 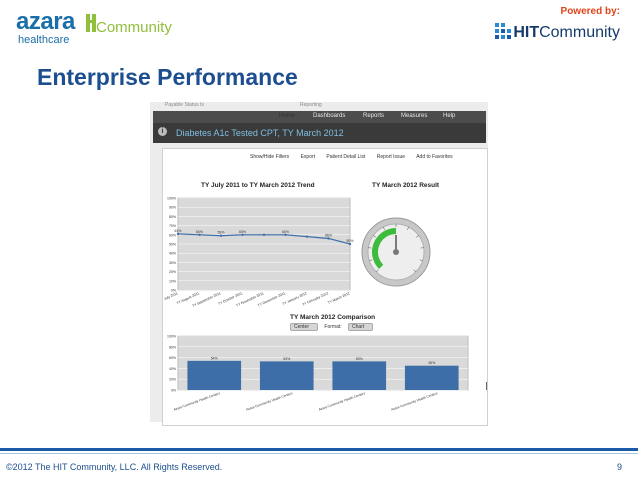 What do you see at coordinates (308, 157) in the screenshot?
I see `export-button: Export` at bounding box center [308, 157].